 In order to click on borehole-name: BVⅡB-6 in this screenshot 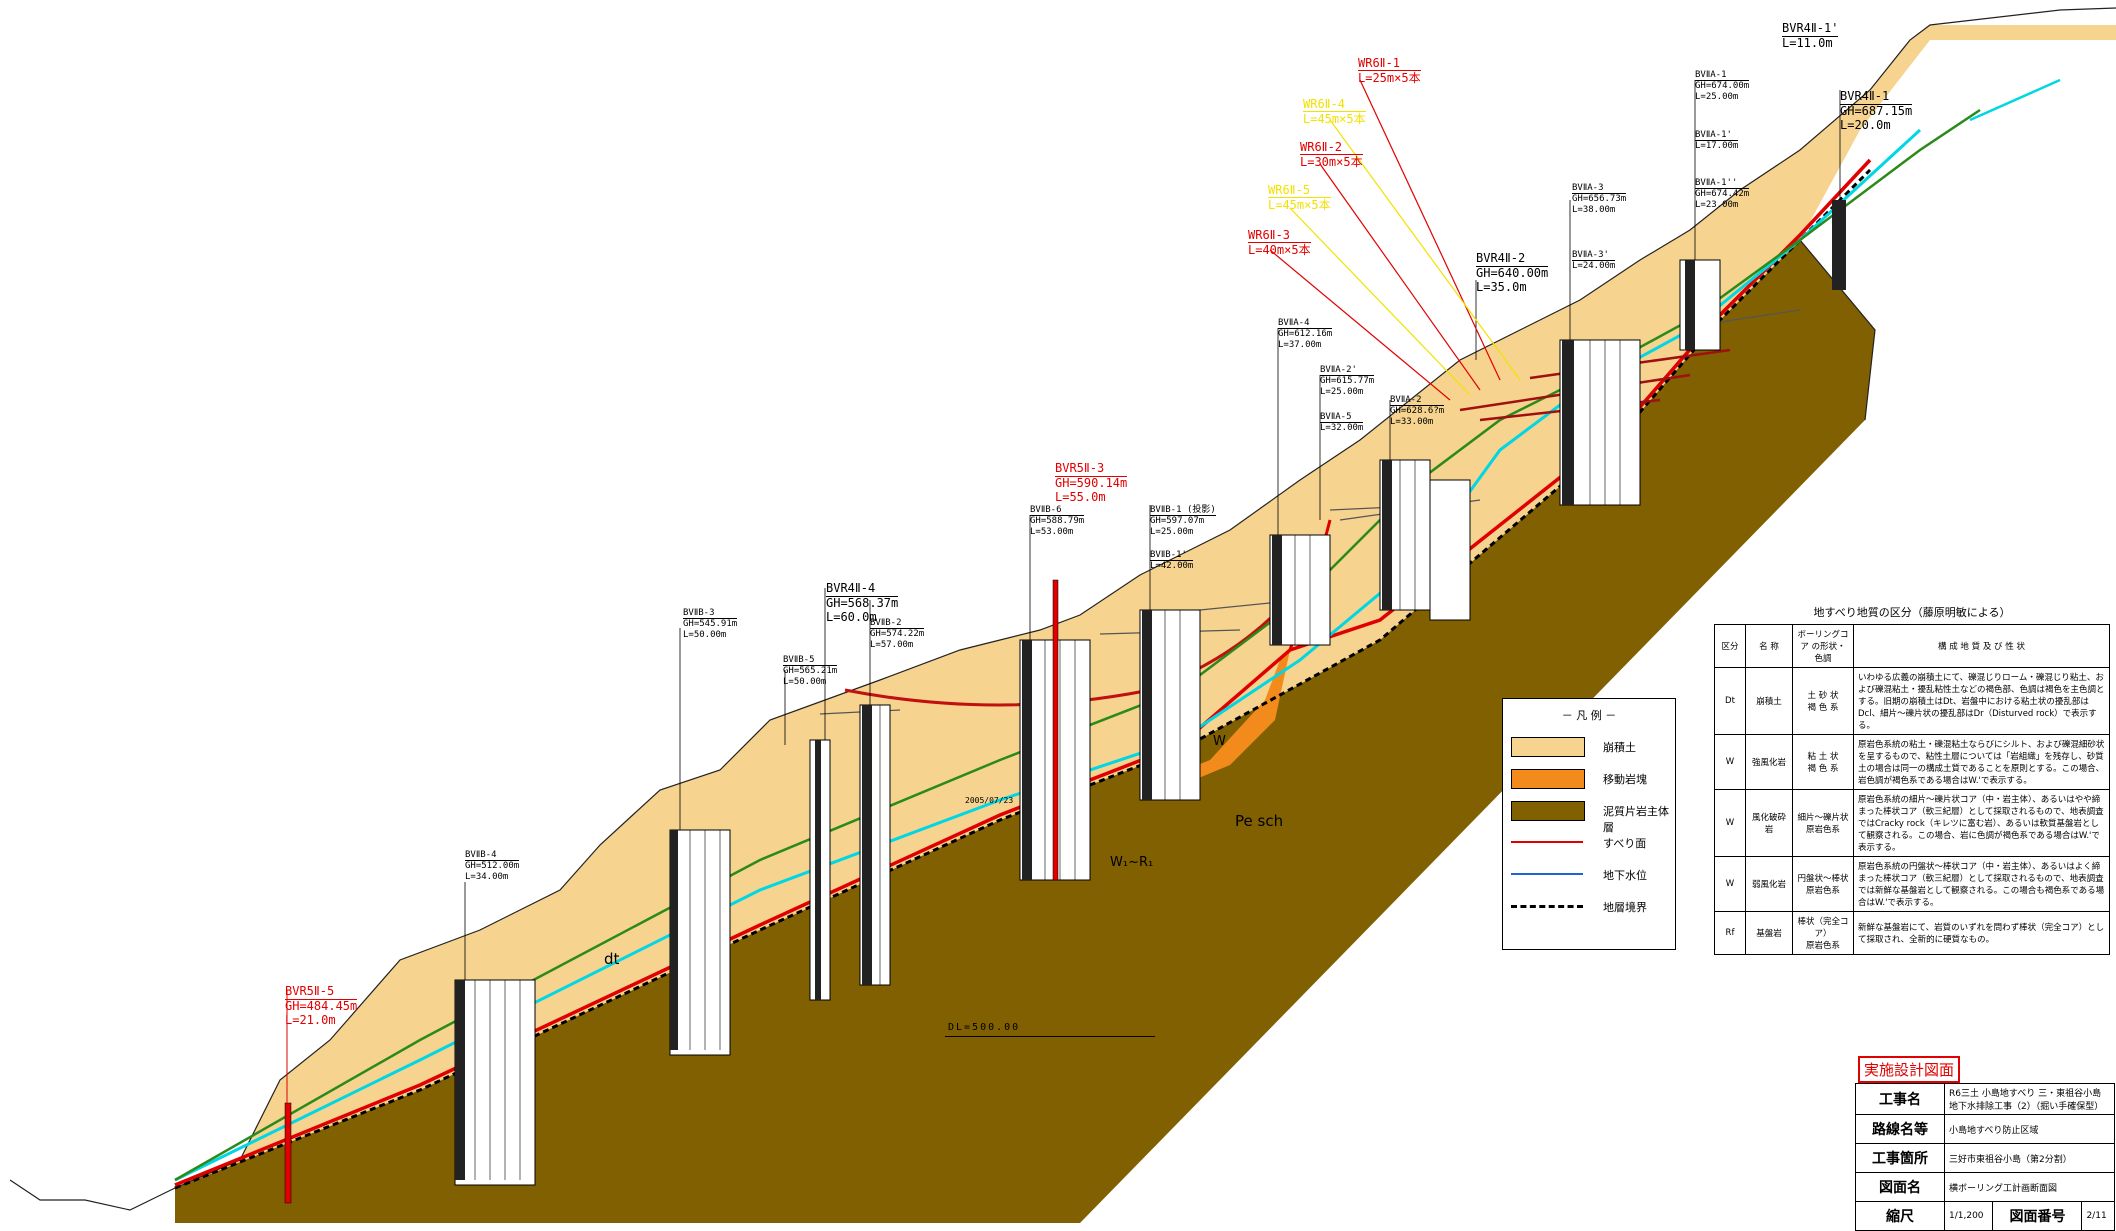, I will do `click(1057, 511)`.